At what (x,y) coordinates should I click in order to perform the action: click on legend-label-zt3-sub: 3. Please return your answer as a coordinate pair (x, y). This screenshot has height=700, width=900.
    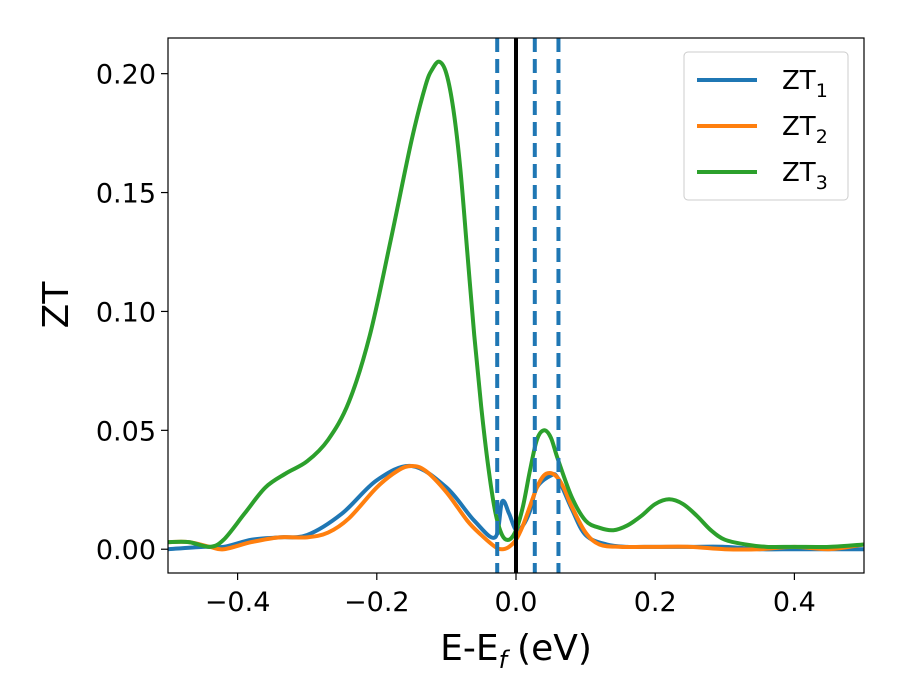
    Looking at the image, I should click on (822, 183).